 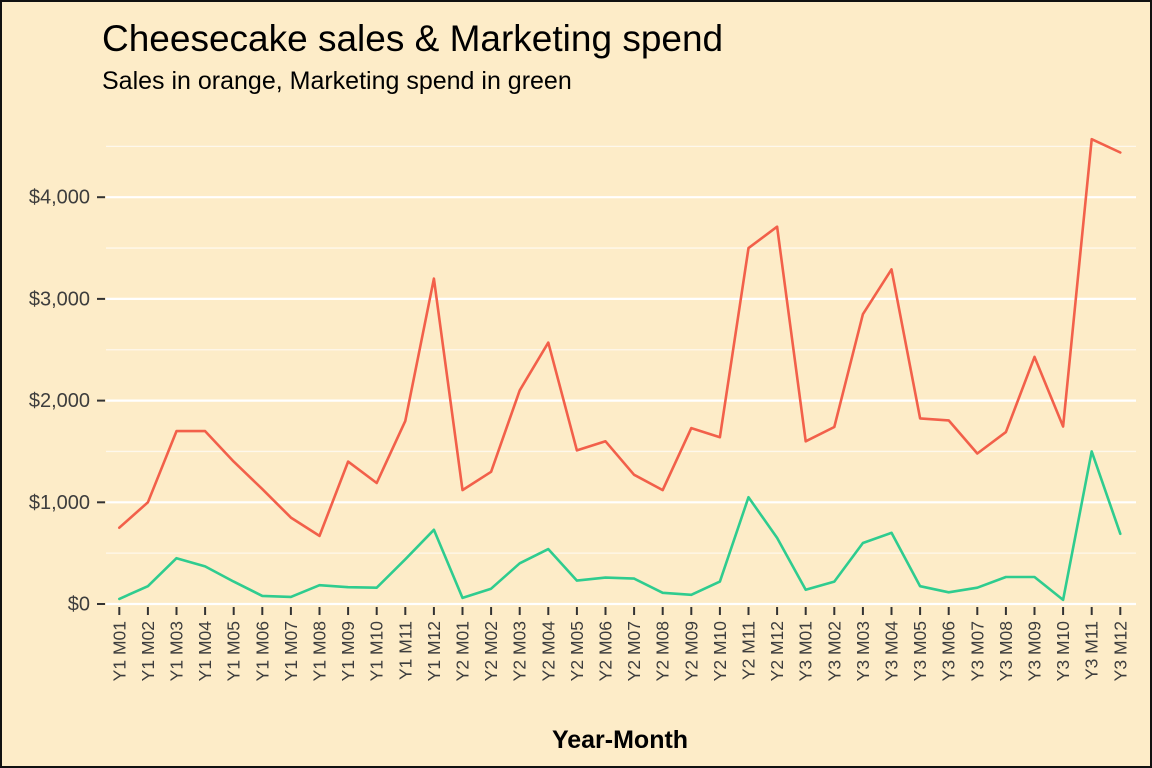 I want to click on x-tick-label: Y3 M07, so click(x=977, y=651).